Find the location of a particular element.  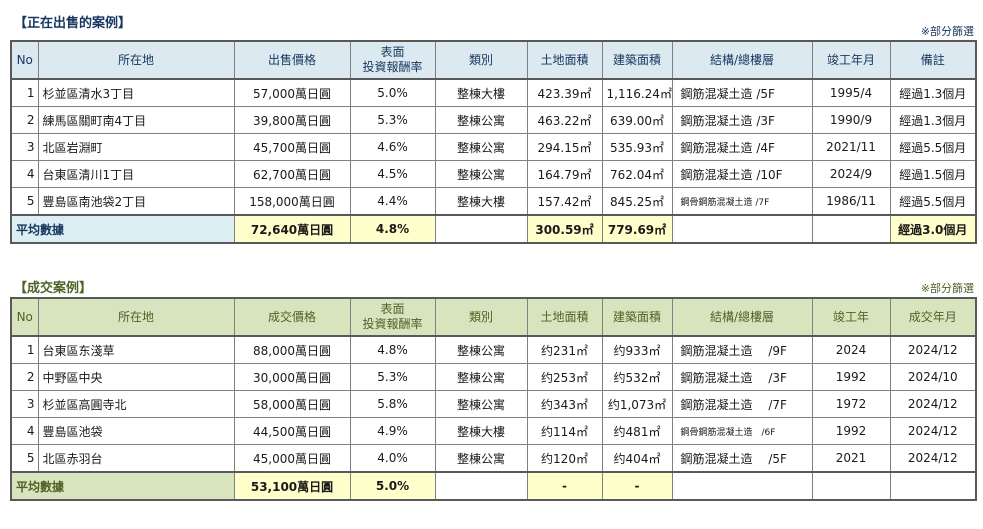

col-header-price: 成交價格 is located at coordinates (292, 317).